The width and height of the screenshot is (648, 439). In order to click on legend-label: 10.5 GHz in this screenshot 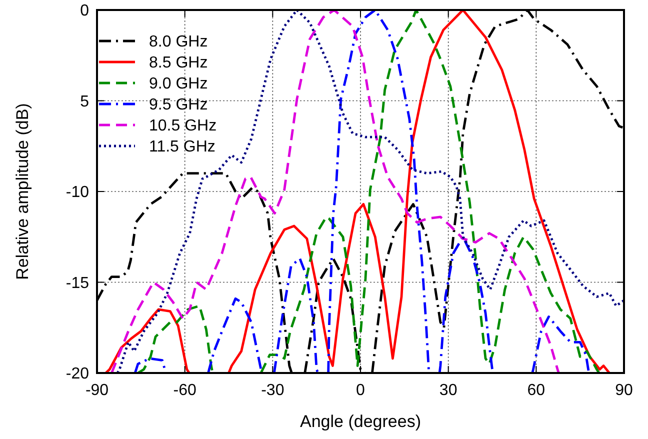, I will do `click(183, 126)`.